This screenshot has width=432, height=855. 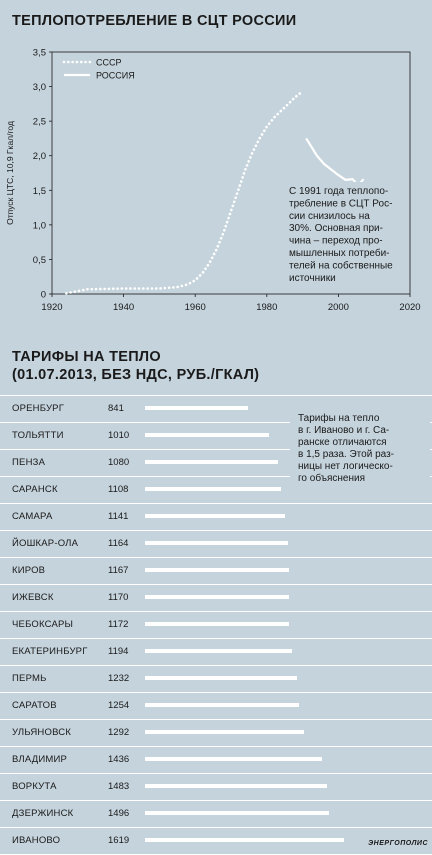 What do you see at coordinates (39, 156) in the screenshot?
I see `y-tick-label: 2,0` at bounding box center [39, 156].